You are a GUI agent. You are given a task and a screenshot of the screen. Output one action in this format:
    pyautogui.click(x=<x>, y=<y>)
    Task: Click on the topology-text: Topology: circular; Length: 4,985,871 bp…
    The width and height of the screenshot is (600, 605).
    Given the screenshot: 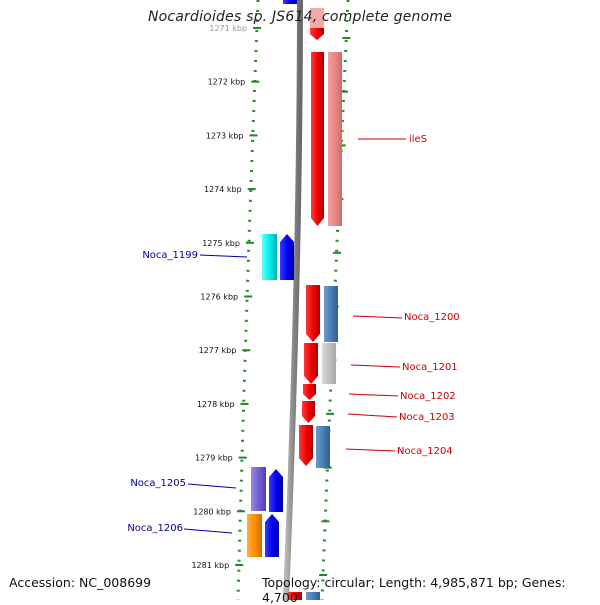 What is the action you would take?
    pyautogui.click(x=414, y=590)
    